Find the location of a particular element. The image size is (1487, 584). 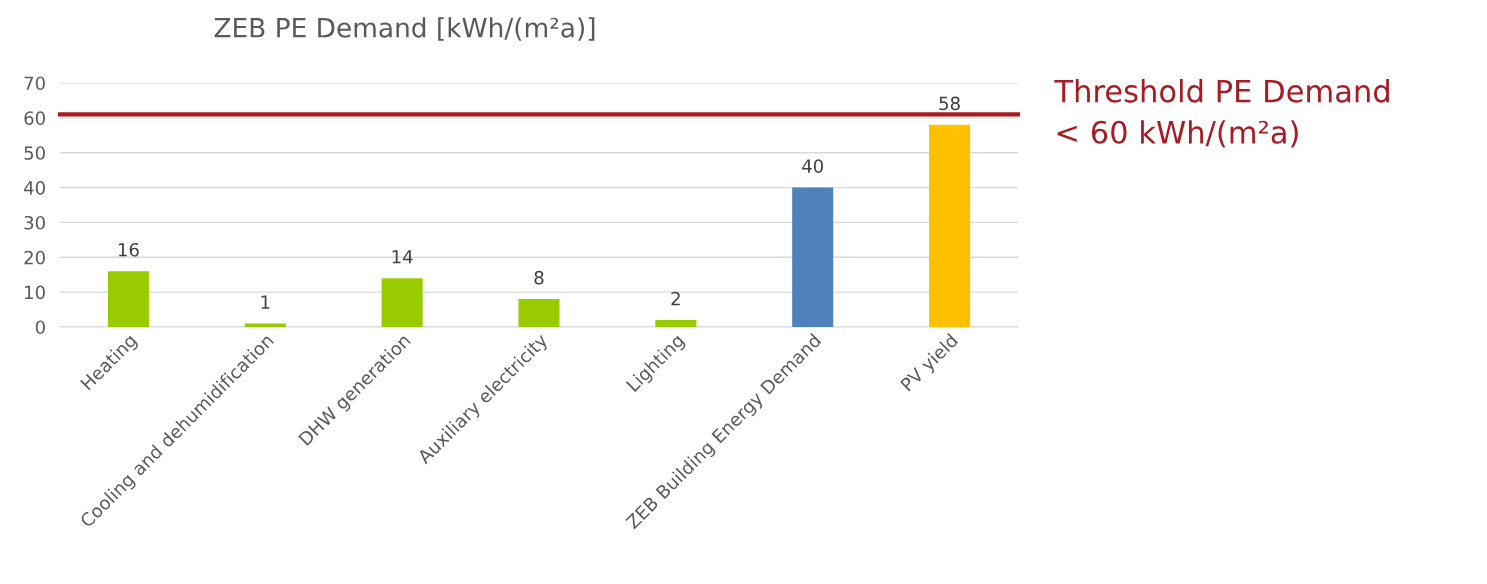

y-tick-label: 50 is located at coordinates (34, 153).